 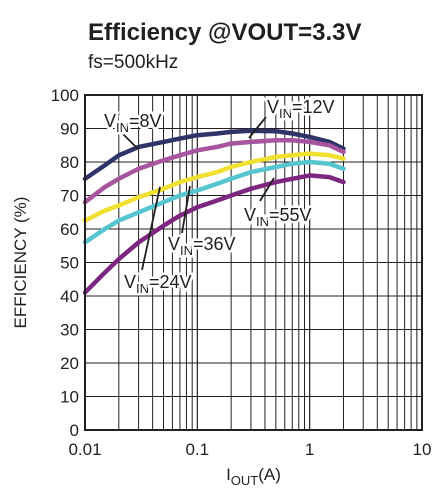 What do you see at coordinates (20, 263) in the screenshot?
I see `y-axis-label: EFFICIENCY (%)` at bounding box center [20, 263].